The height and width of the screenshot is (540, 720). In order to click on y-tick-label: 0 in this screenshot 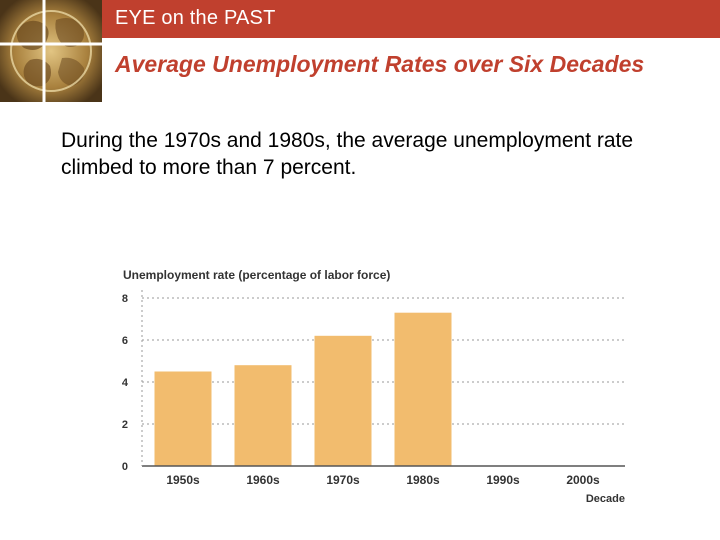, I will do `click(125, 467)`.